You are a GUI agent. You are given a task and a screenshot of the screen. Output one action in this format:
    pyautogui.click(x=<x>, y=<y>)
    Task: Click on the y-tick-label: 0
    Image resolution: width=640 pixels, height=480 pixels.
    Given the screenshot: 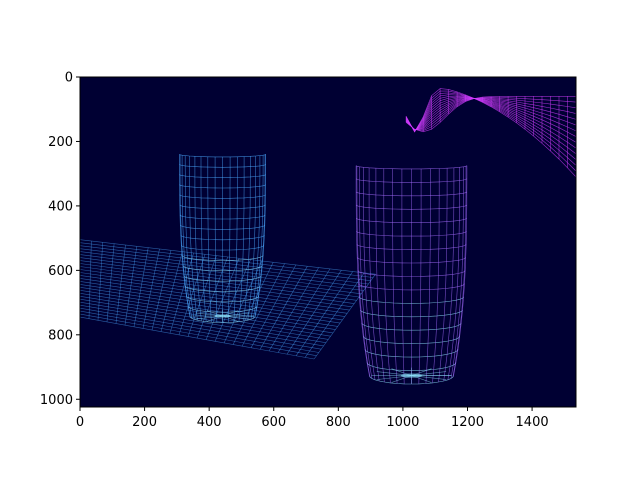 What is the action you would take?
    pyautogui.click(x=69, y=78)
    